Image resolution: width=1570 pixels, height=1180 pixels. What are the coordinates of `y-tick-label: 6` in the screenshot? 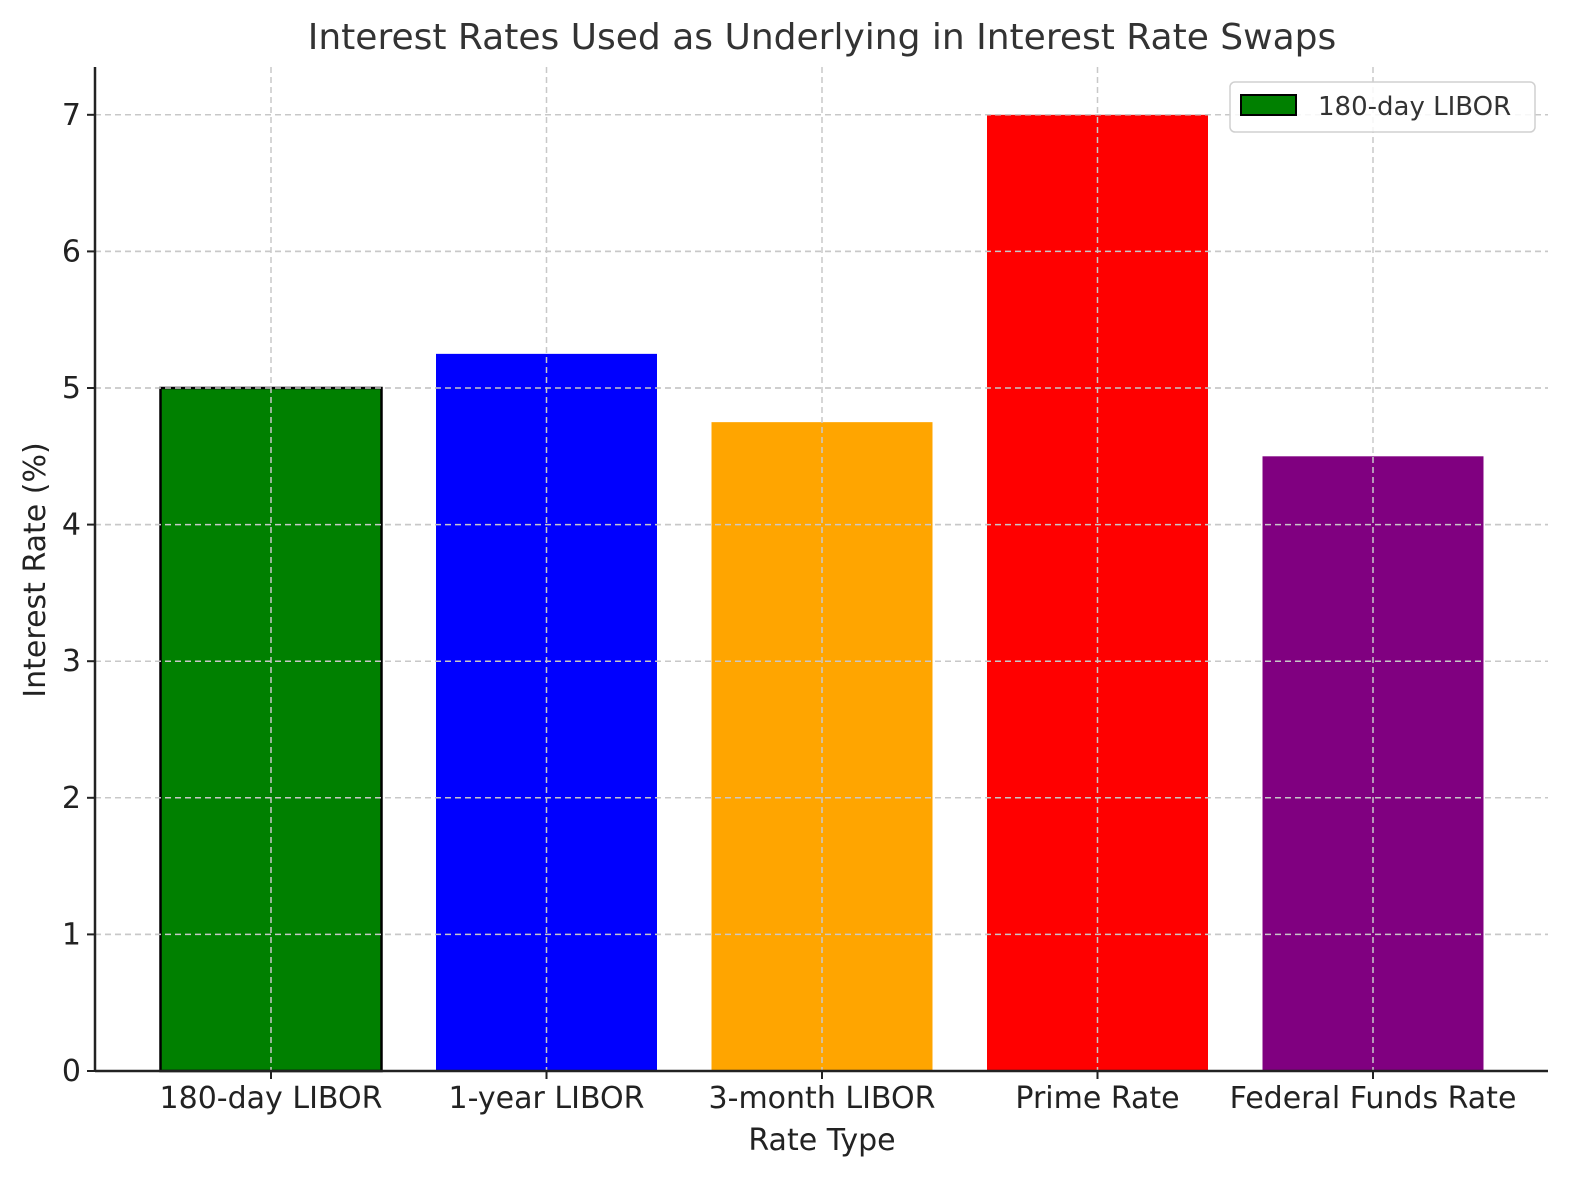 It's located at (71, 251).